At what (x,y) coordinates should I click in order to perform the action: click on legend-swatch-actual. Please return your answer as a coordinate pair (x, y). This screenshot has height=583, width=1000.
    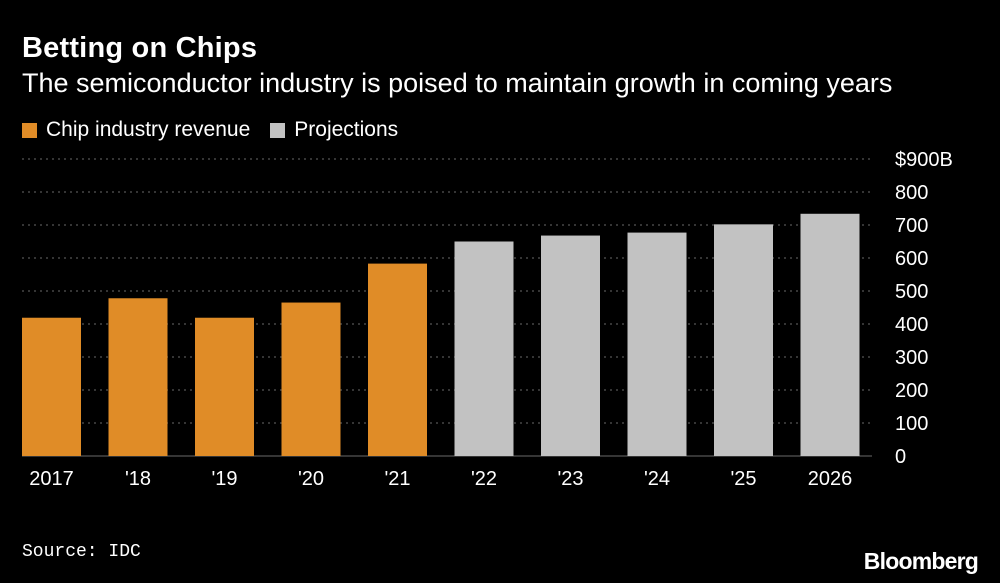
    Looking at the image, I should click on (29, 130).